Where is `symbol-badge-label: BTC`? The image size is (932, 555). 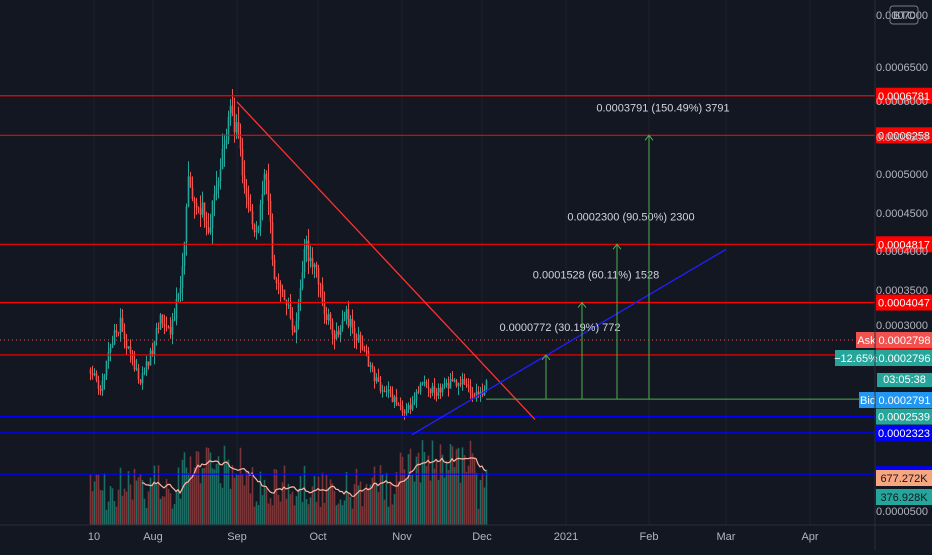 symbol-badge-label: BTC is located at coordinates (904, 16).